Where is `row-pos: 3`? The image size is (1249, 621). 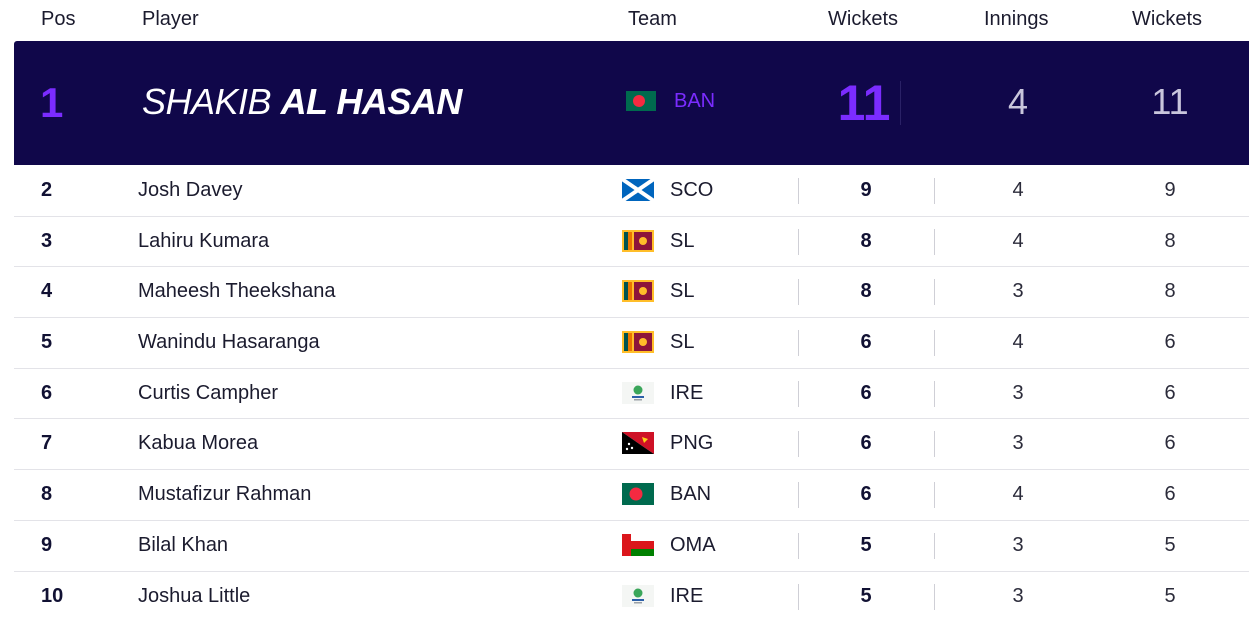 row-pos: 3 is located at coordinates (46, 241).